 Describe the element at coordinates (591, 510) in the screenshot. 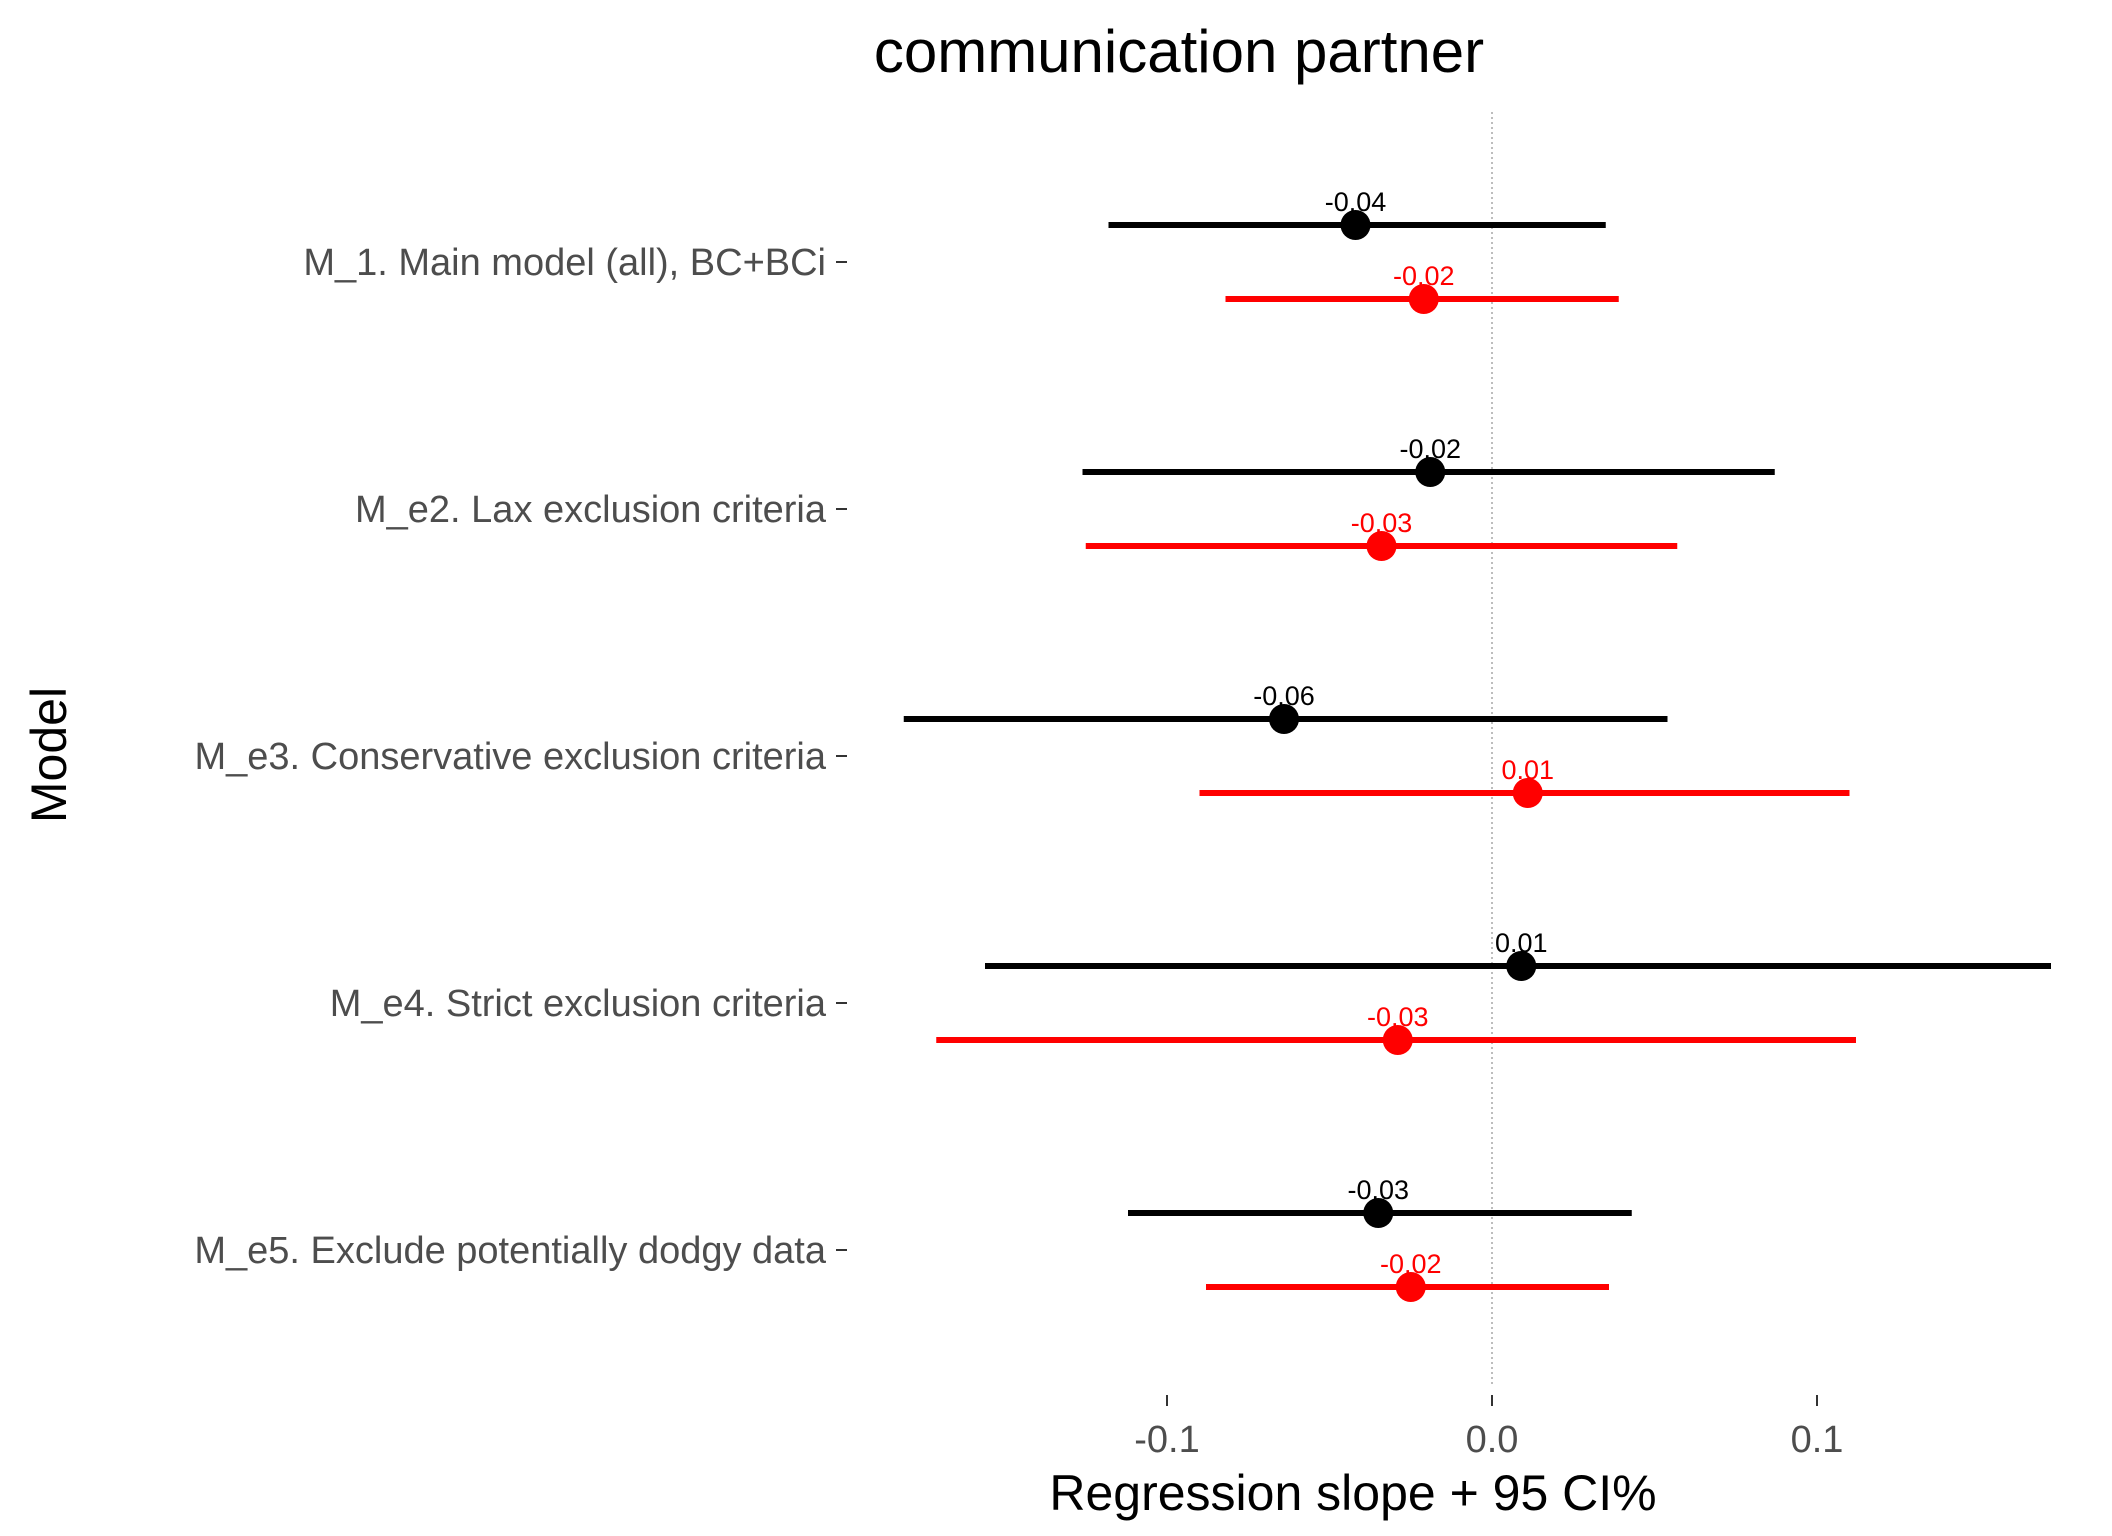

I see `y-tick-label: M_e2. Lax exclusion criteria` at that location.